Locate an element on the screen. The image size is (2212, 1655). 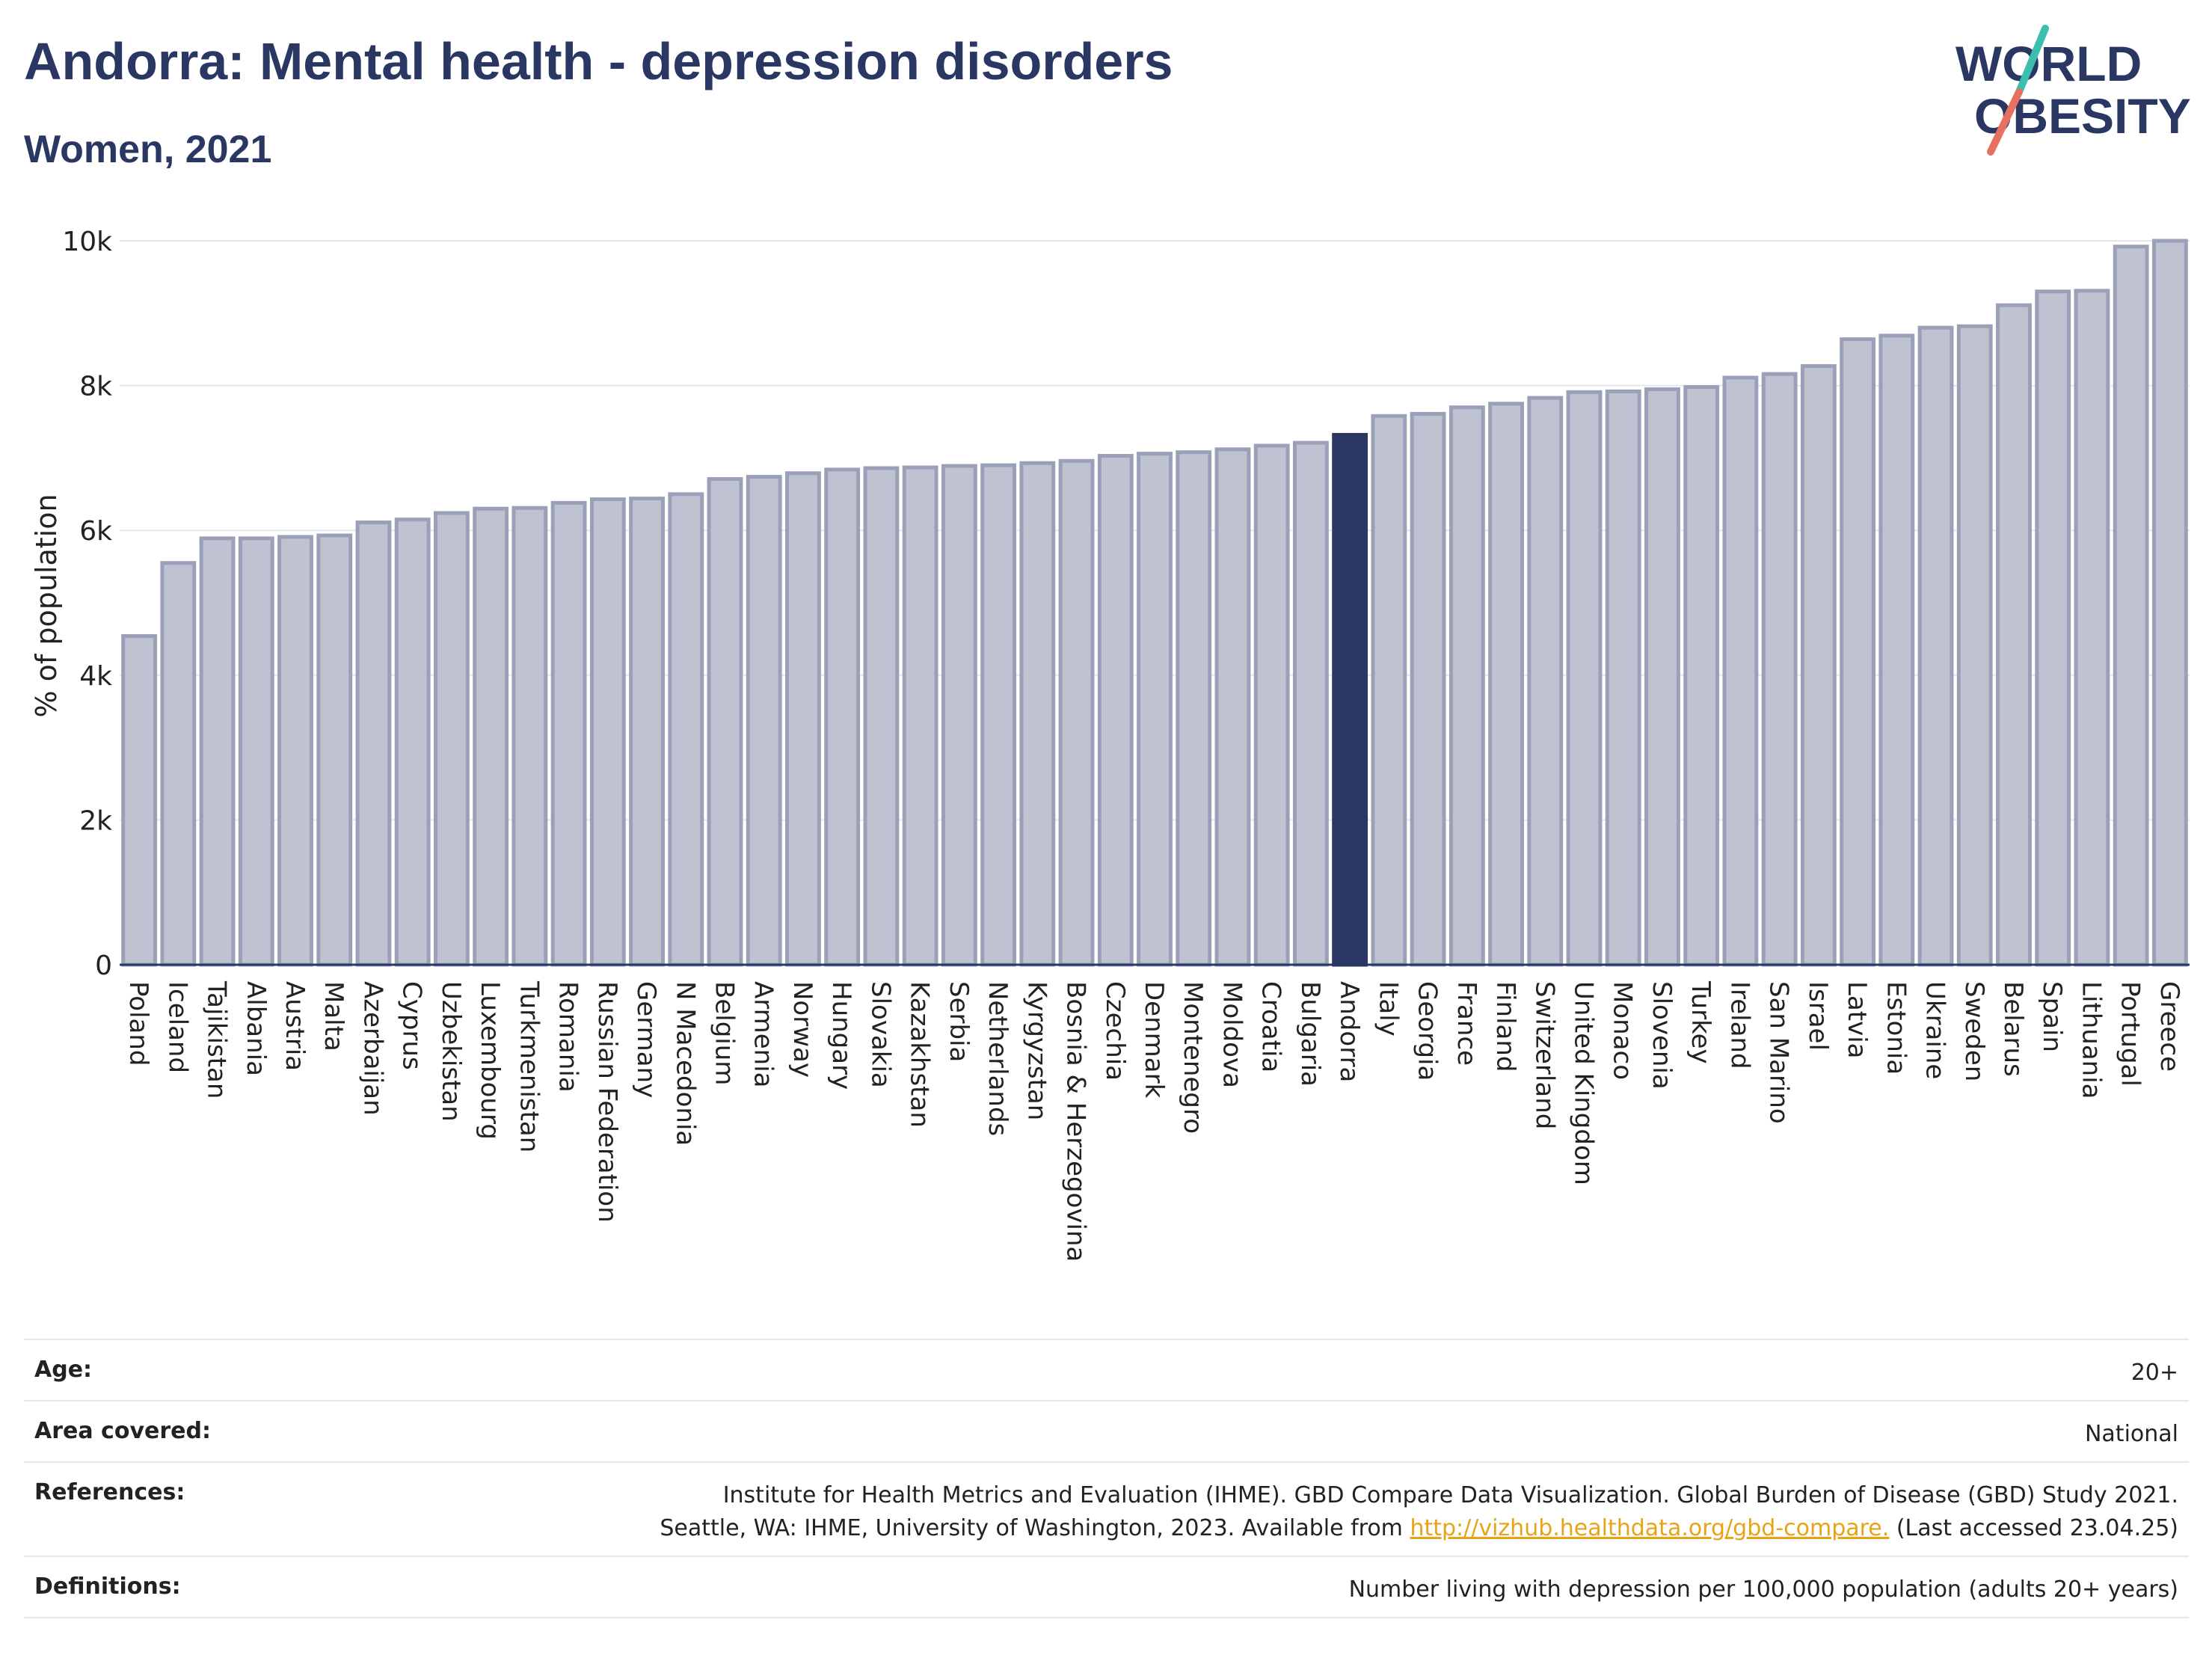
bar-serbia is located at coordinates (959, 715).